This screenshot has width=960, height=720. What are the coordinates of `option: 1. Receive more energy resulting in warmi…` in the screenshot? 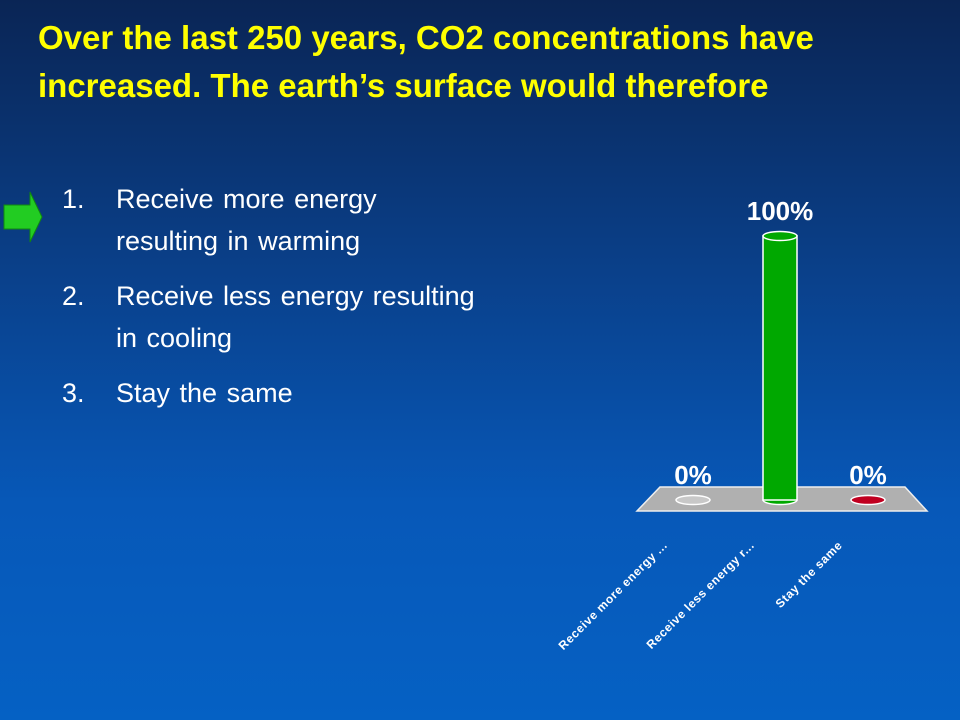 It's located at (282, 220).